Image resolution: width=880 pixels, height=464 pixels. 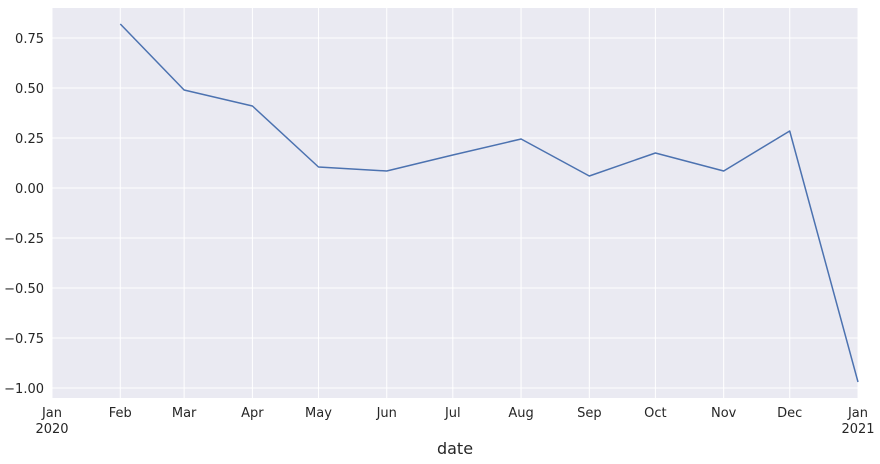 I want to click on y-tick-label: 0.25, so click(x=29, y=139).